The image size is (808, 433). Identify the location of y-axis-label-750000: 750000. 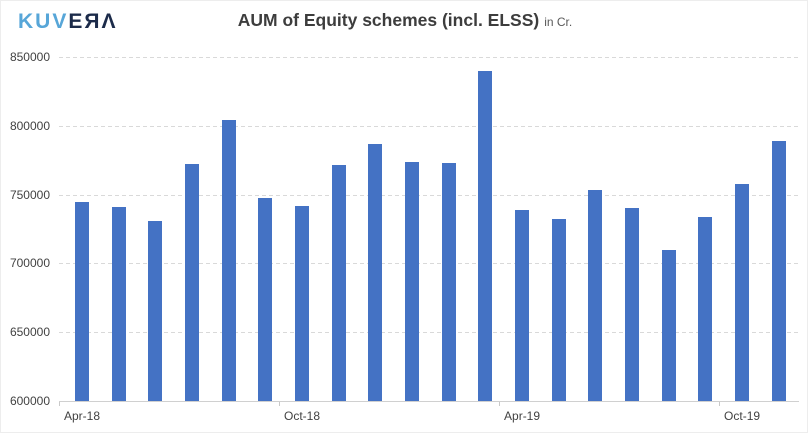
(29, 194).